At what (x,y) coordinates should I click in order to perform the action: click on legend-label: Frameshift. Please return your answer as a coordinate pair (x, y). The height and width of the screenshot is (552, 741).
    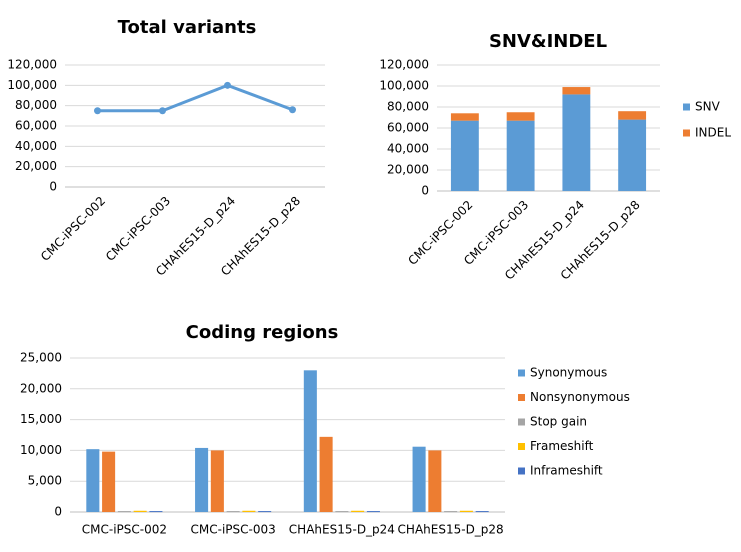
    Looking at the image, I should click on (562, 446).